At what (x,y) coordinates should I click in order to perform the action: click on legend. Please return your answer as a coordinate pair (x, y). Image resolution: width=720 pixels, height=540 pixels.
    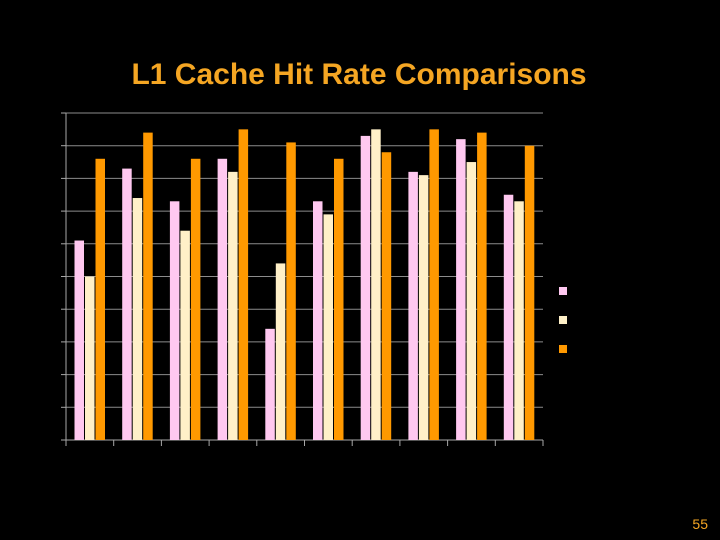
    Looking at the image, I should click on (563, 330).